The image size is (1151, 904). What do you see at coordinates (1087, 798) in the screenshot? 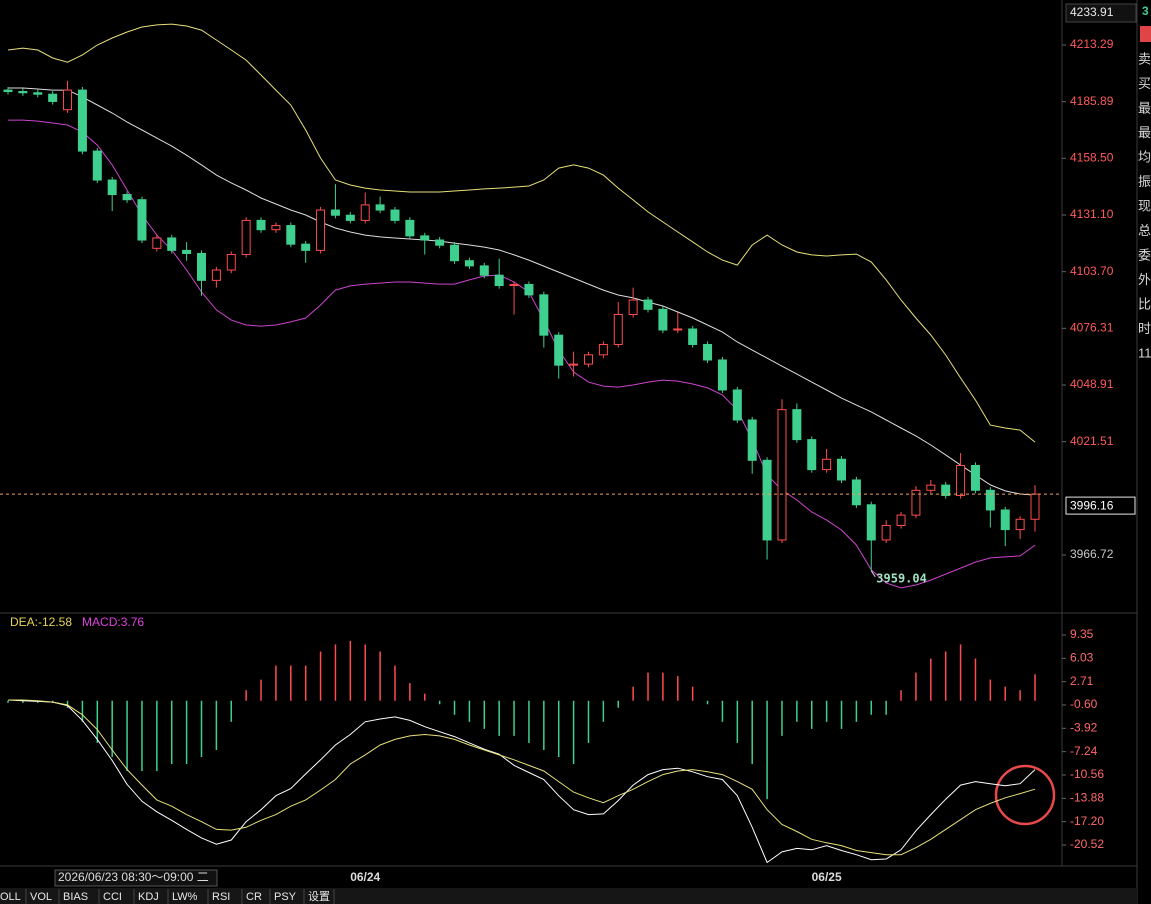
I see `y-tick-label: -13.88` at bounding box center [1087, 798].